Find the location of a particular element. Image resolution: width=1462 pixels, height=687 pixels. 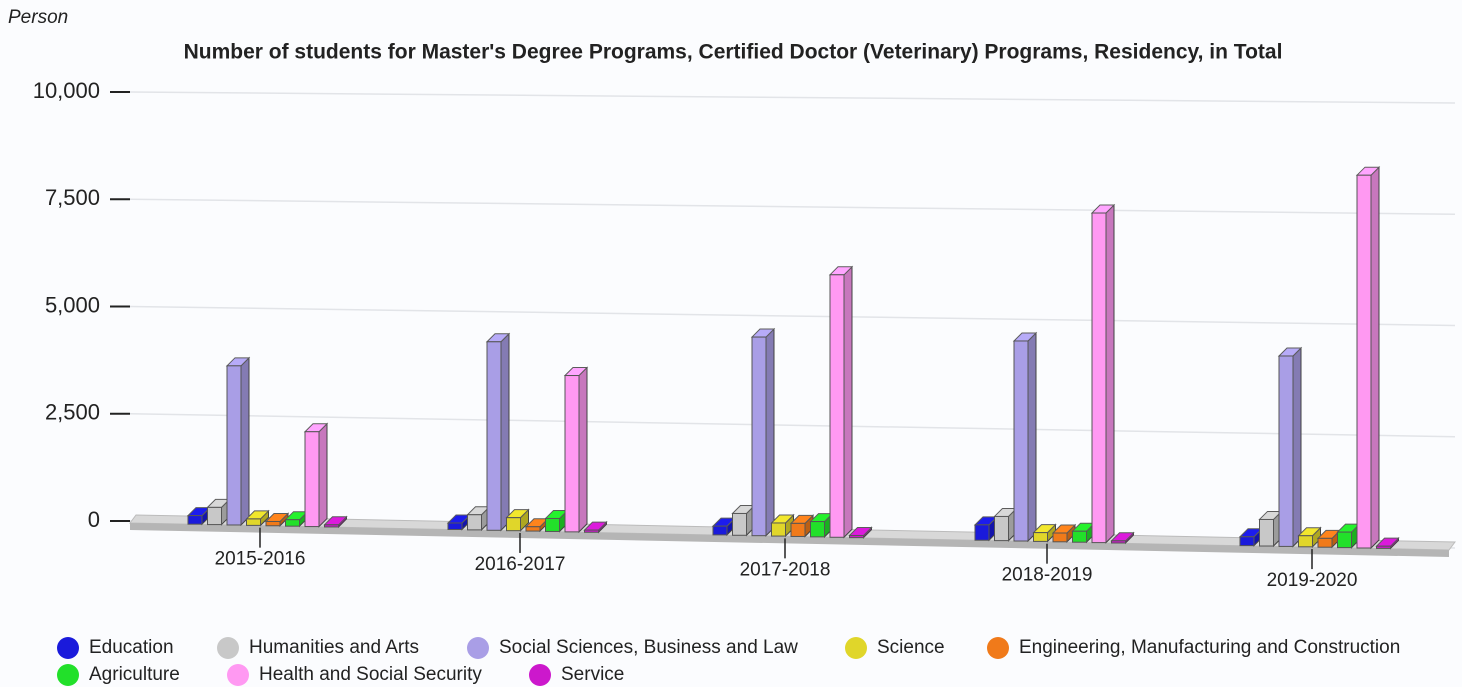

y-tick-label: 10,000 is located at coordinates (66, 90).